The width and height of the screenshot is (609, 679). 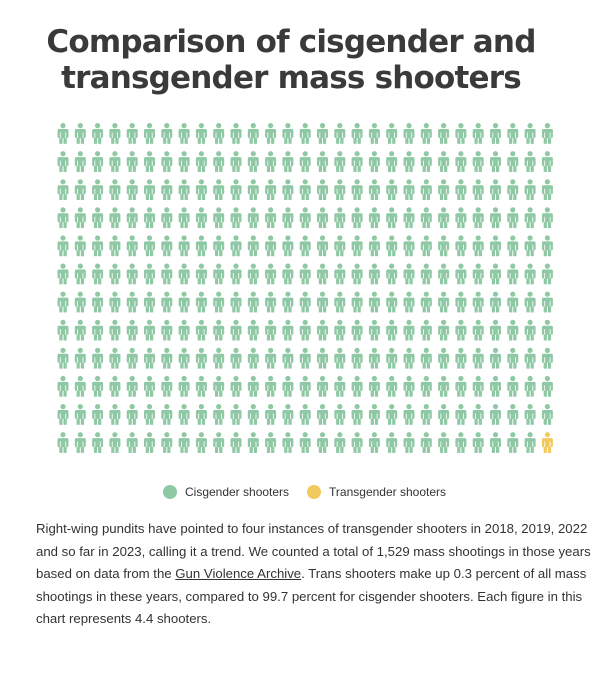 What do you see at coordinates (238, 573) in the screenshot?
I see `gun-violence-archive-link: Gun Violence Archive` at bounding box center [238, 573].